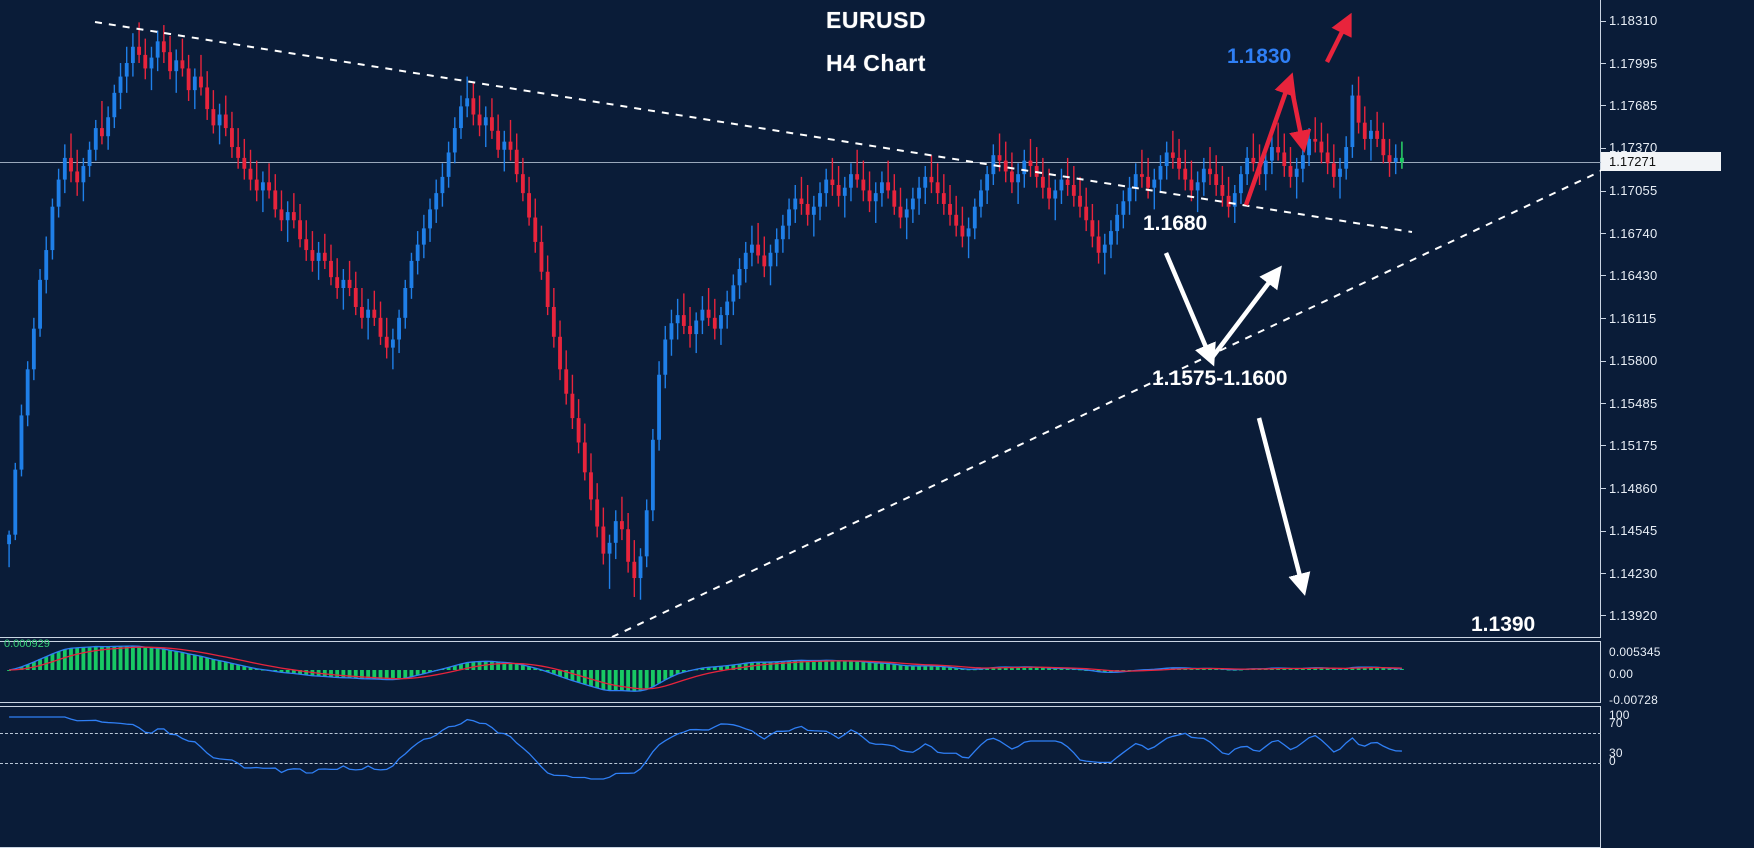 This screenshot has height=848, width=1754. Describe the element at coordinates (800, 162) in the screenshot. I see `current-price-line` at that location.